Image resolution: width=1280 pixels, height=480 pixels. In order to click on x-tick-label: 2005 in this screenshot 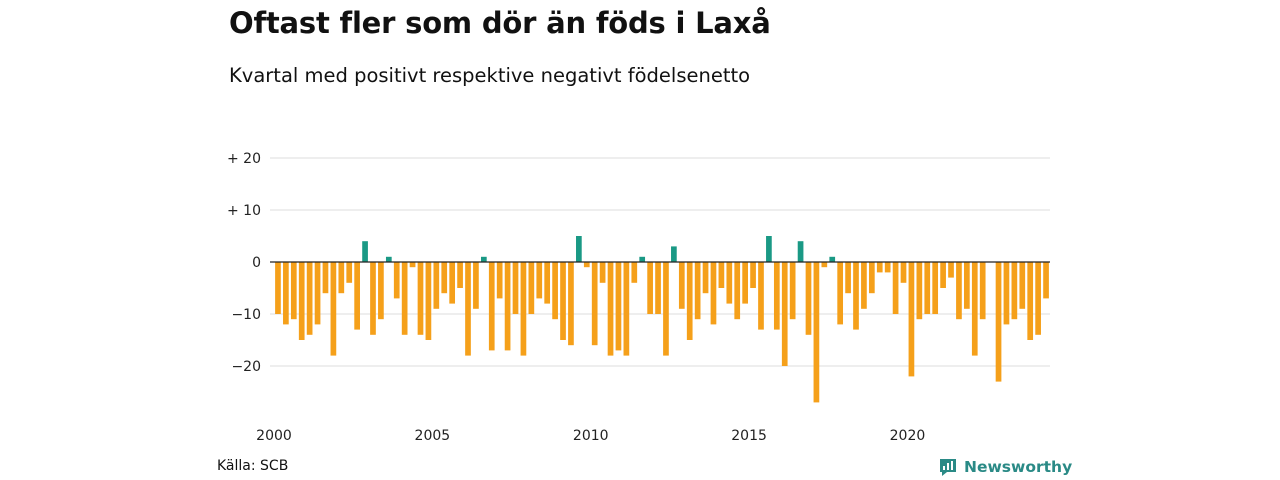, I will do `click(433, 436)`.